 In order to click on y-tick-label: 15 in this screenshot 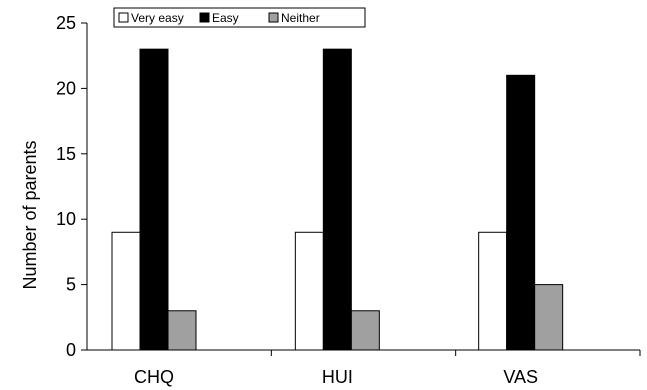, I will do `click(66, 154)`.